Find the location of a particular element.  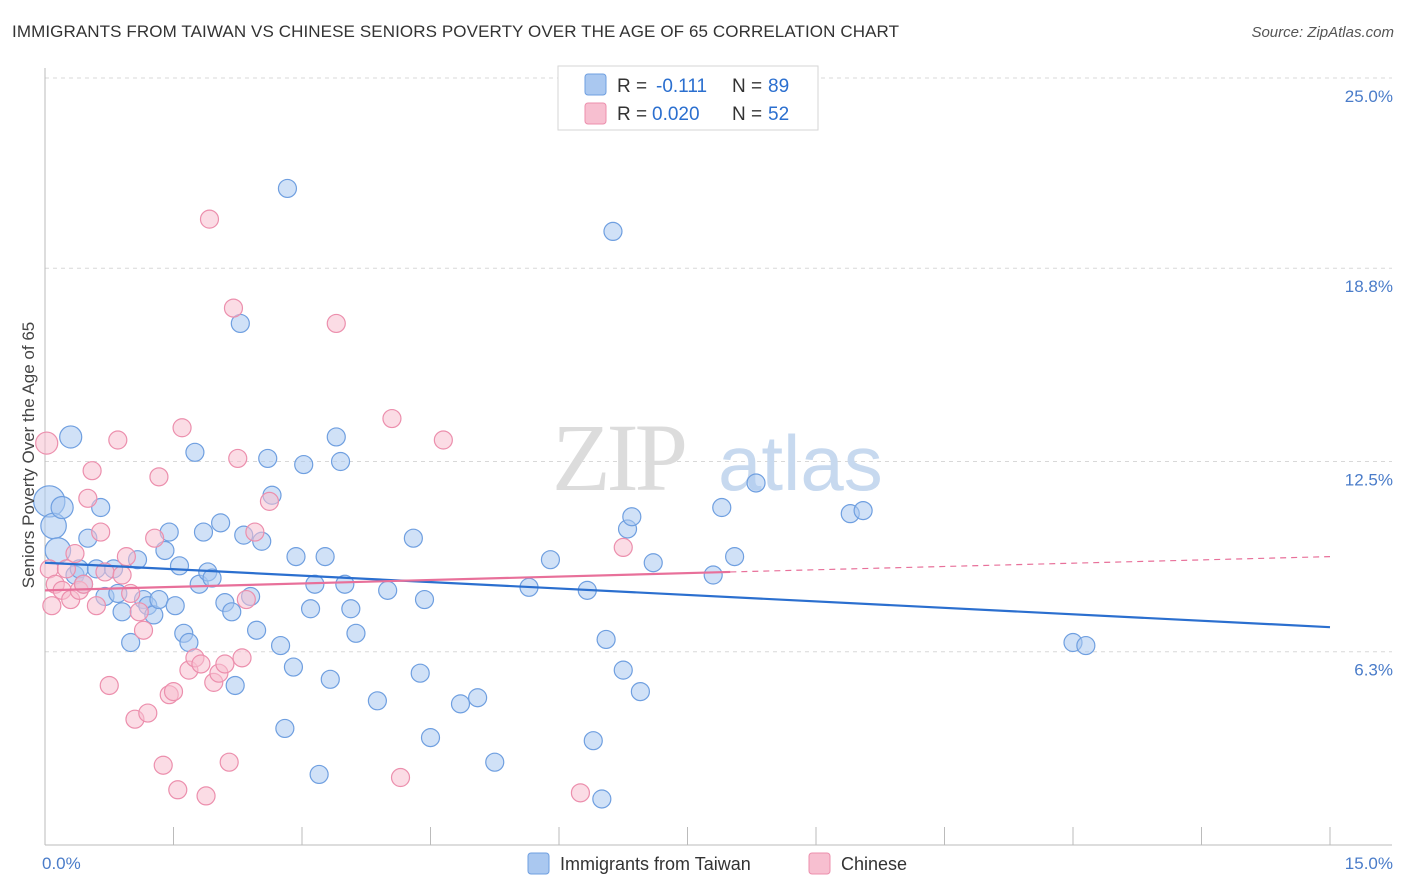

watermark-zip: ZIP is located at coordinates (618, 457).